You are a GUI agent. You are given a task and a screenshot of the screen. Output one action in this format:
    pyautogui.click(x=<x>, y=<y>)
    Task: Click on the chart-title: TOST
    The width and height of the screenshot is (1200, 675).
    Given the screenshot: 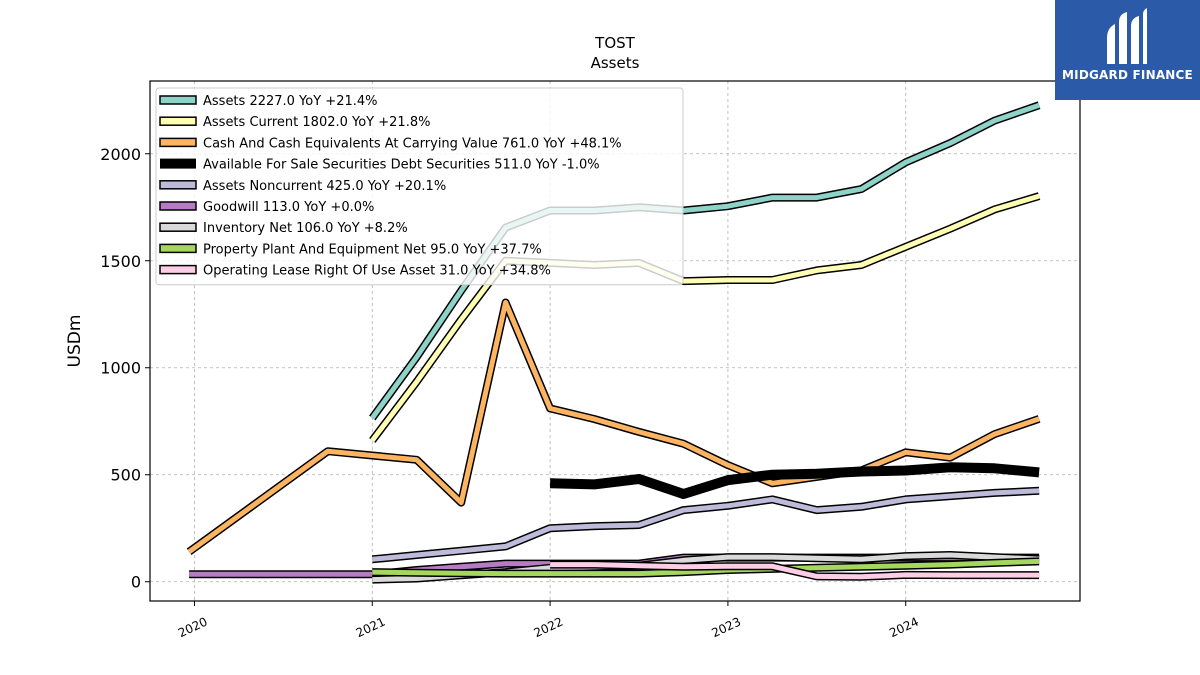 What is the action you would take?
    pyautogui.click(x=614, y=43)
    